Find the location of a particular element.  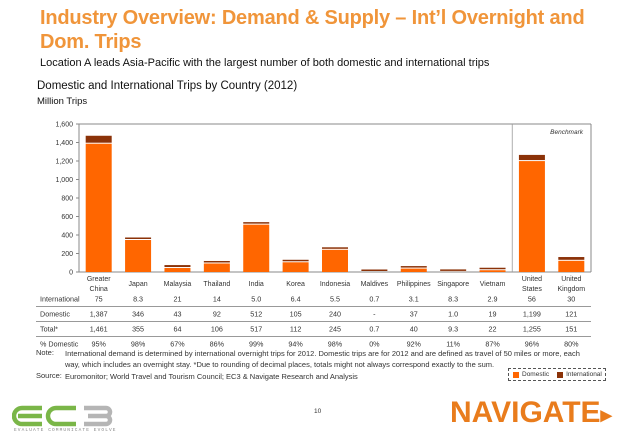

y-tick-label: 800 is located at coordinates (67, 199).